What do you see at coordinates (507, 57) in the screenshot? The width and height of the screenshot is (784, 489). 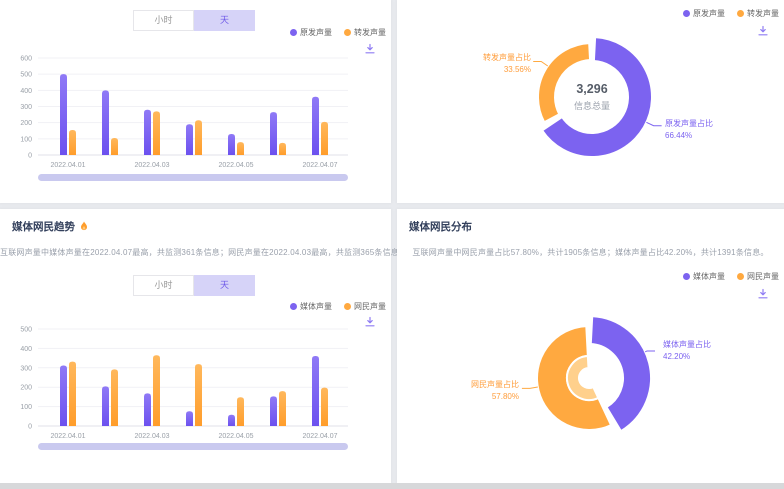 I see `pie-label-title: 转发声量占比` at bounding box center [507, 57].